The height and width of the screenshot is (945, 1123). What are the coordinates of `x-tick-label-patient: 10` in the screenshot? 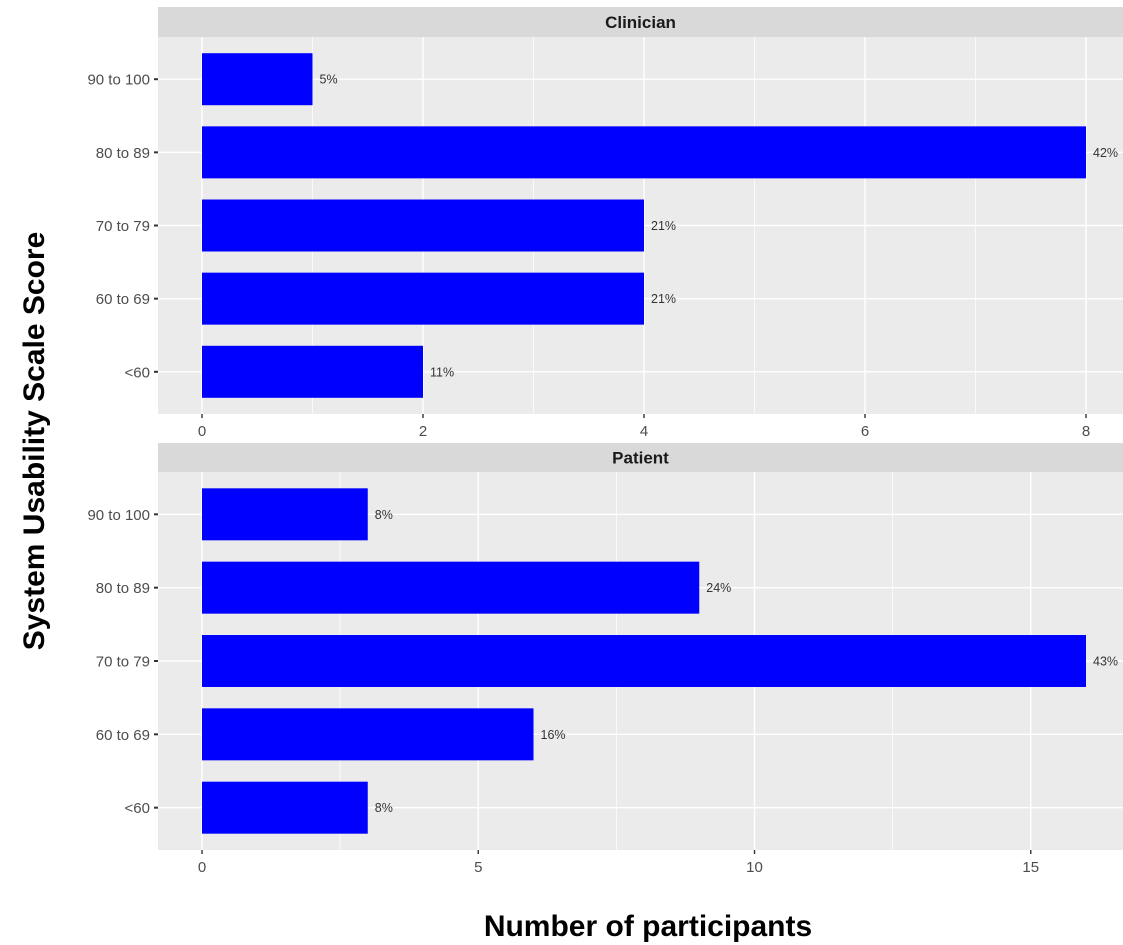 It's located at (754, 867).